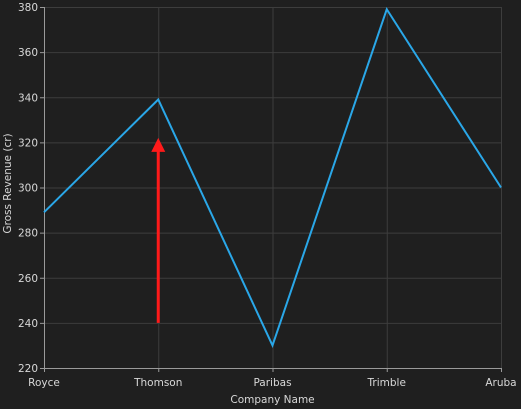 The height and width of the screenshot is (409, 521). I want to click on x-tick-label: Royce, so click(44, 383).